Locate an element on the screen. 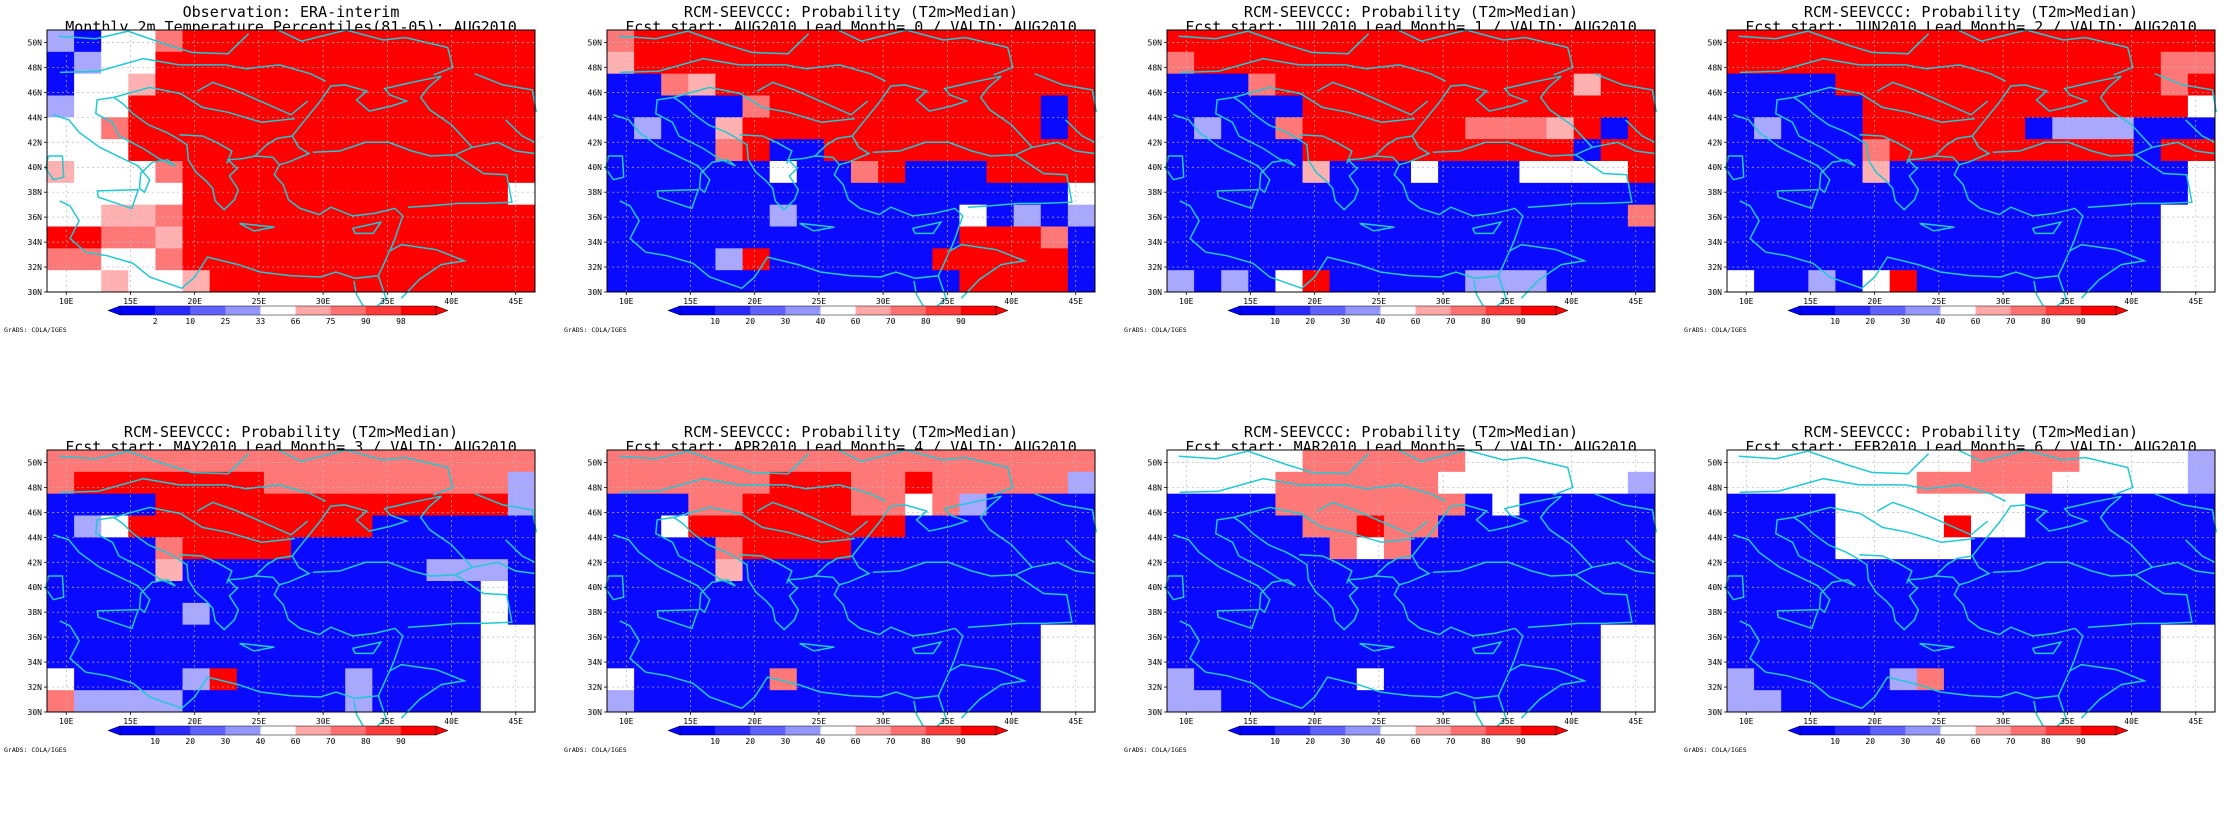 This screenshot has height=840, width=2240. lon-tick-label: 40E is located at coordinates (1011, 721).